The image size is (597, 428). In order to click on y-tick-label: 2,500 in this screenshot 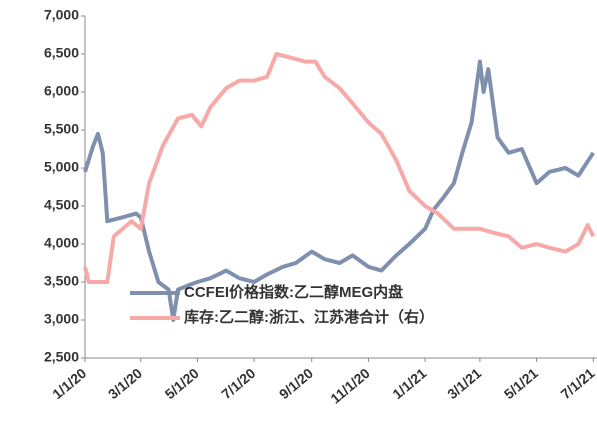, I will do `click(61, 357)`.